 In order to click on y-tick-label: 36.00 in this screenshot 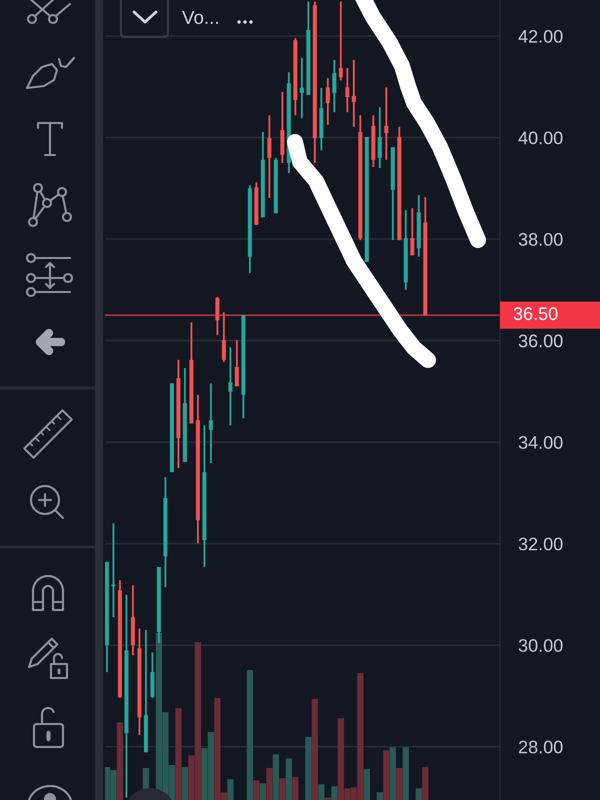, I will do `click(540, 341)`.